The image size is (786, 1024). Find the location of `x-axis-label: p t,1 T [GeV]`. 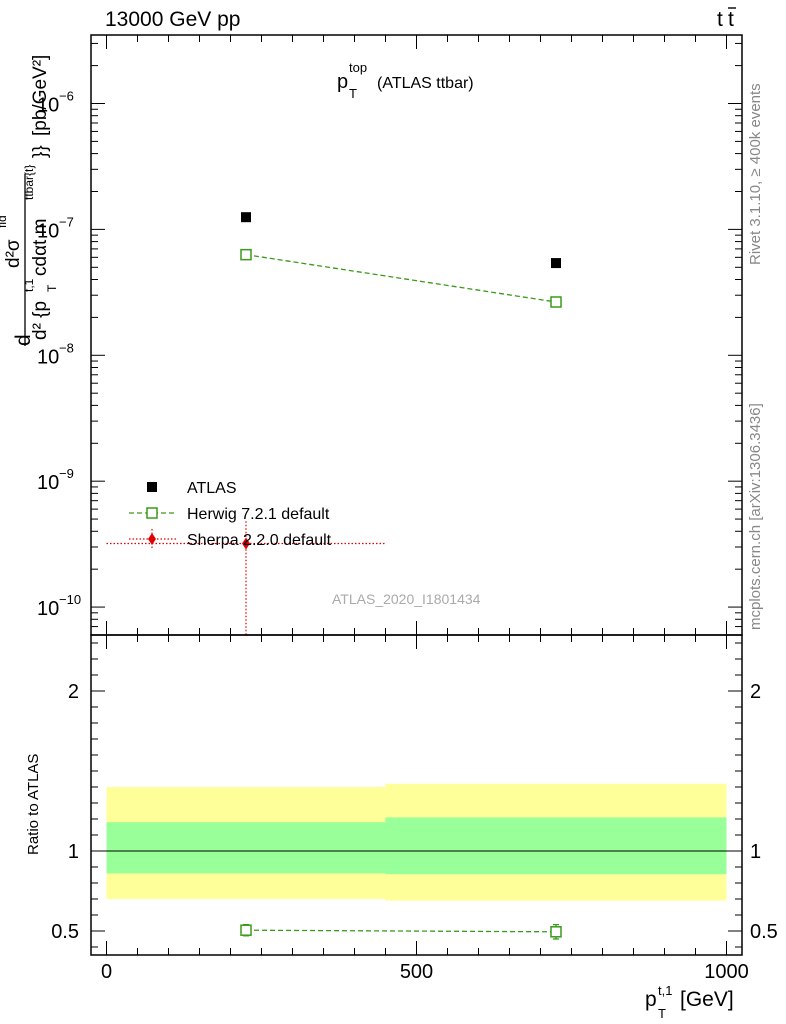

x-axis-label: p t,1 T [GeV] is located at coordinates (689, 1002).